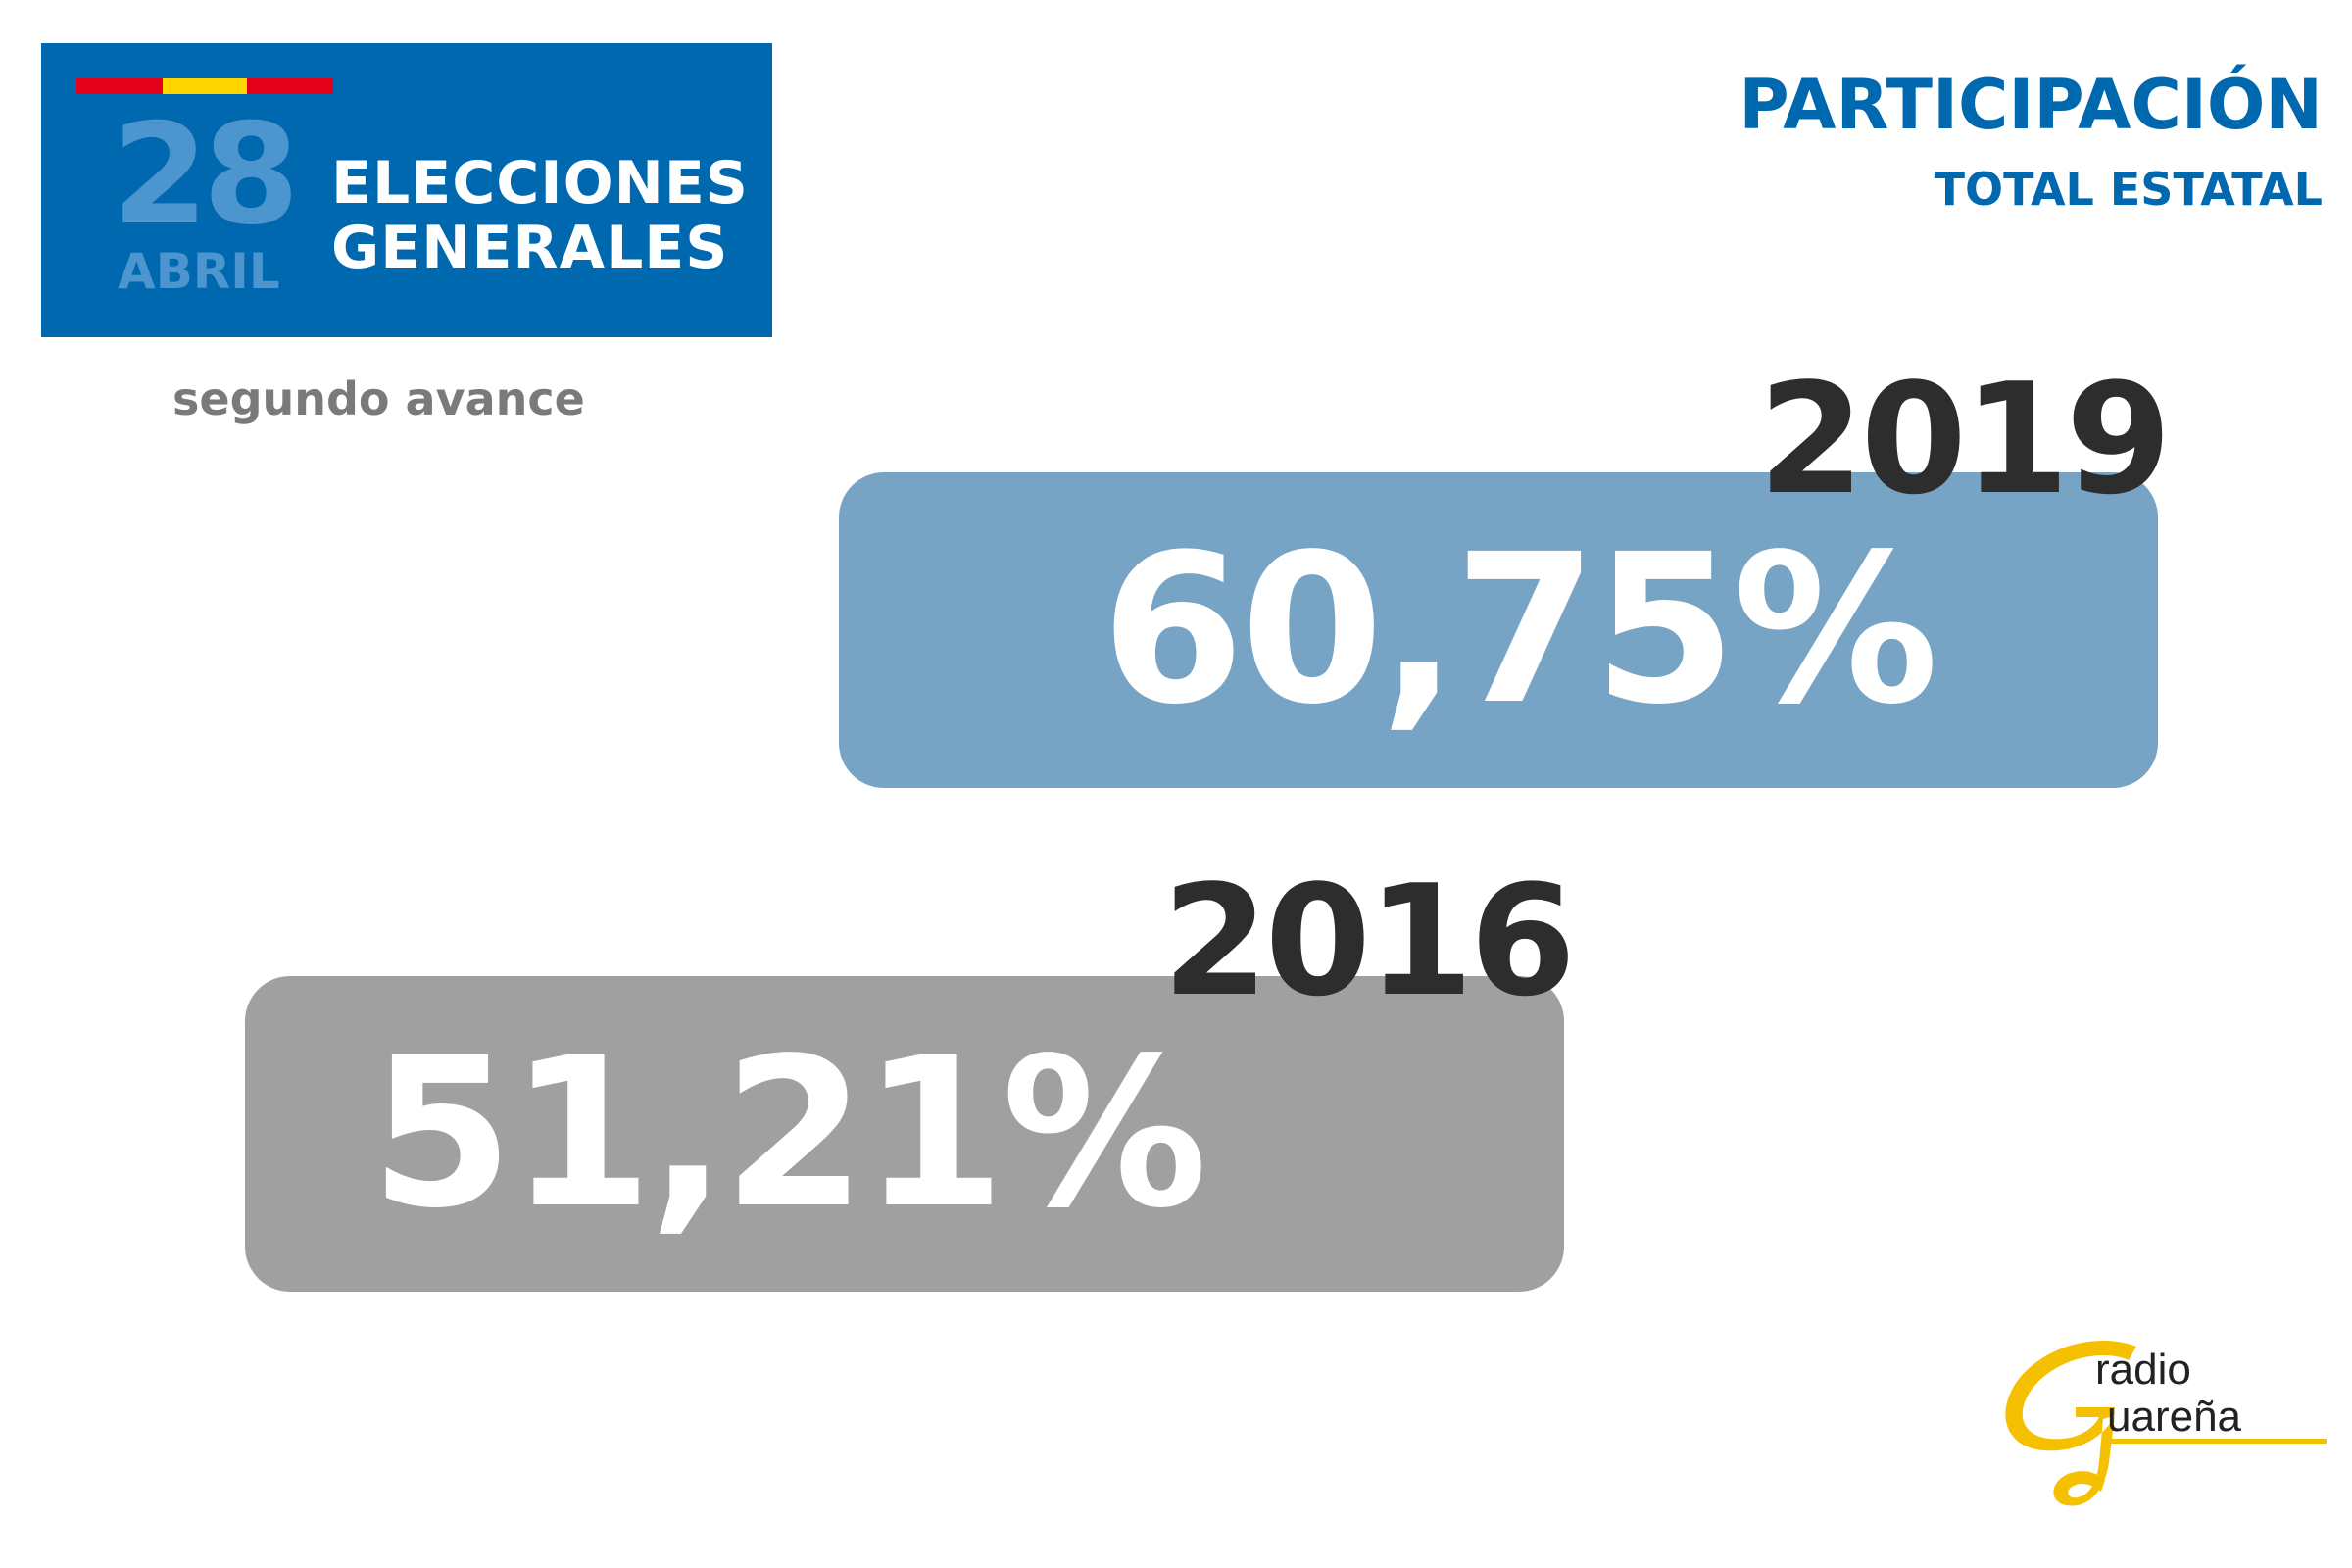 Image resolution: width=2352 pixels, height=1568 pixels. I want to click on spanish-flag-stripe, so click(204, 86).